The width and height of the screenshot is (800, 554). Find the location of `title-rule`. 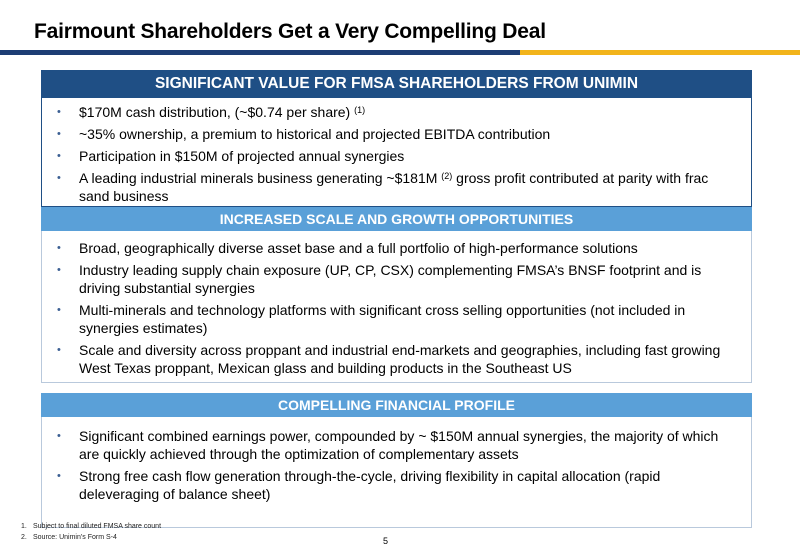

title-rule is located at coordinates (400, 52).